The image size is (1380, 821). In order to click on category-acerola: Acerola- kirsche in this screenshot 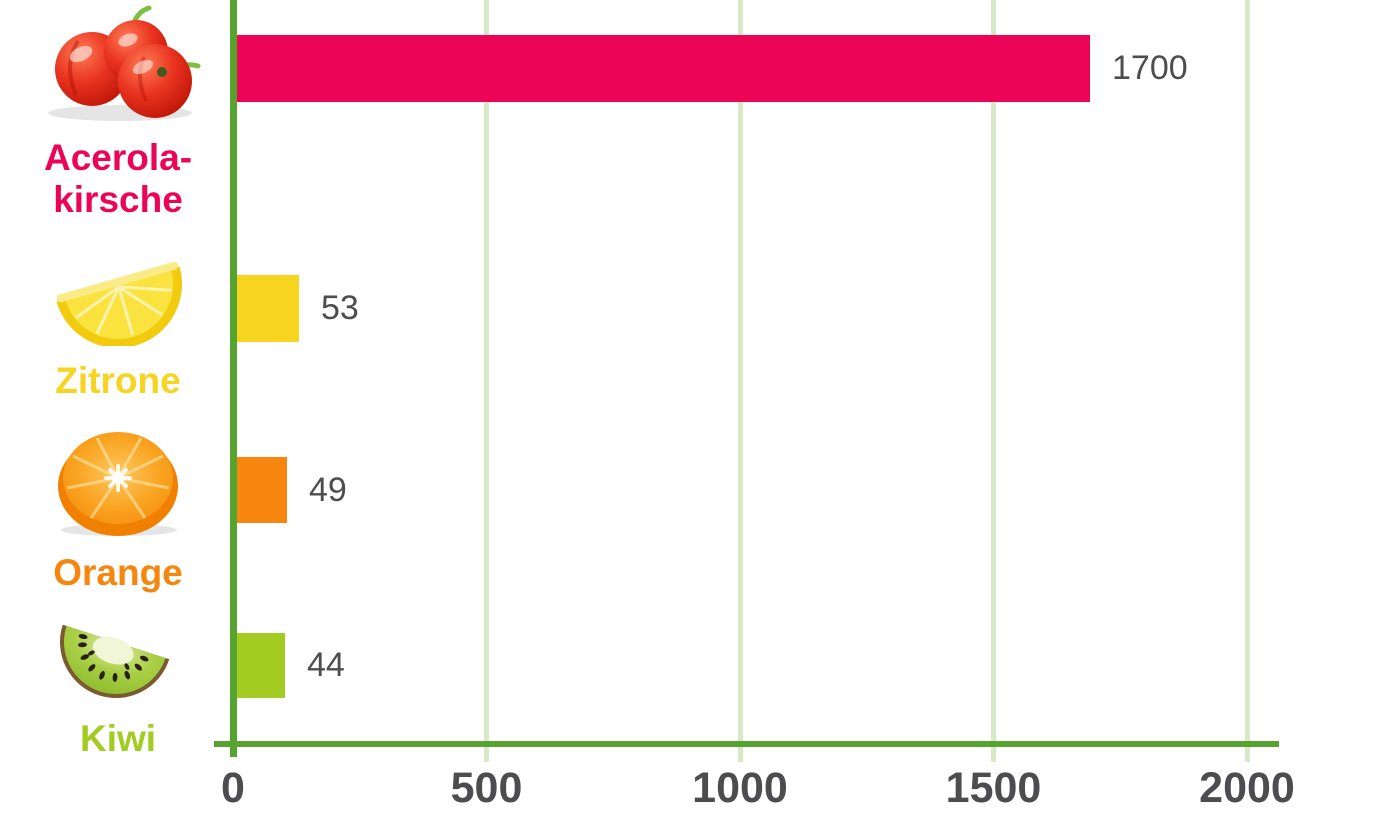, I will do `click(118, 113)`.